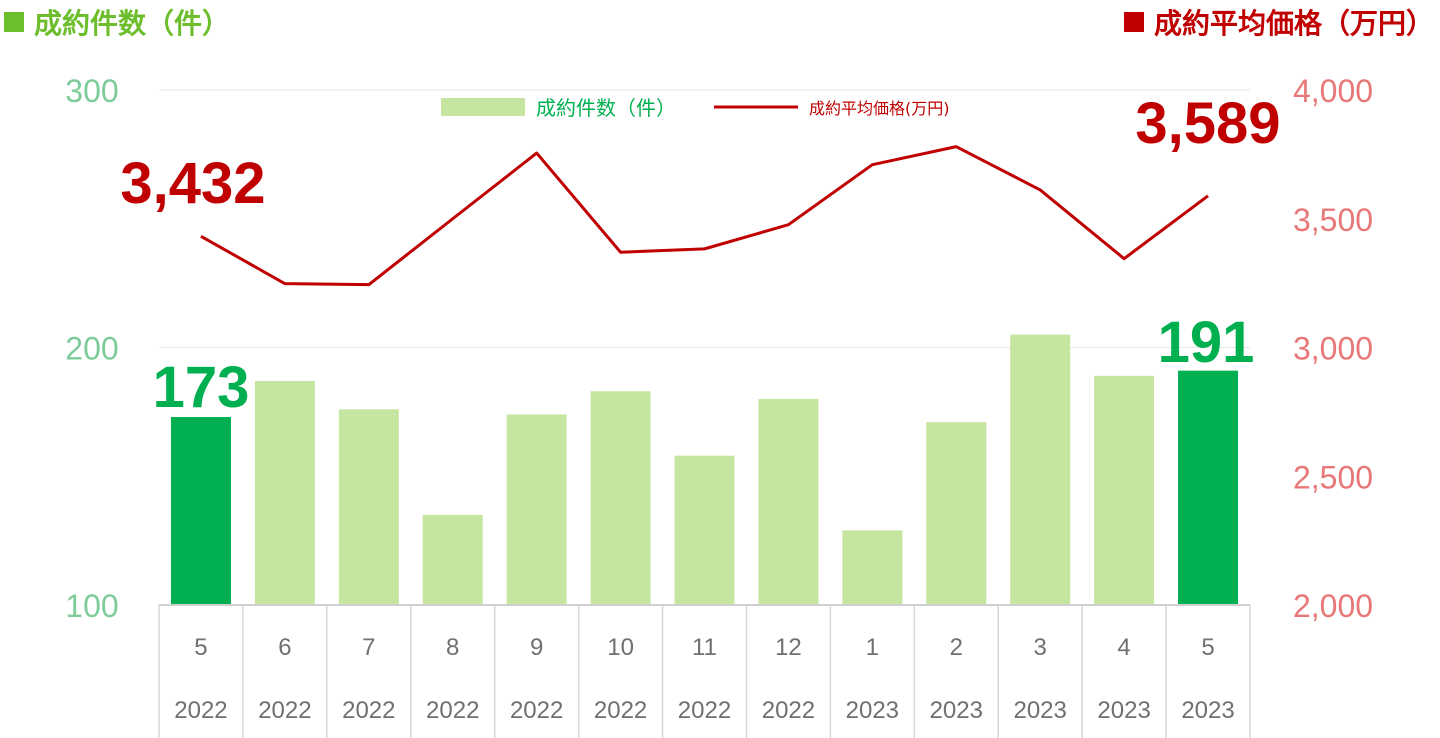  Describe the element at coordinates (132, 23) in the screenshot. I see `left-axis-title-text: 成約件数（件）` at that location.